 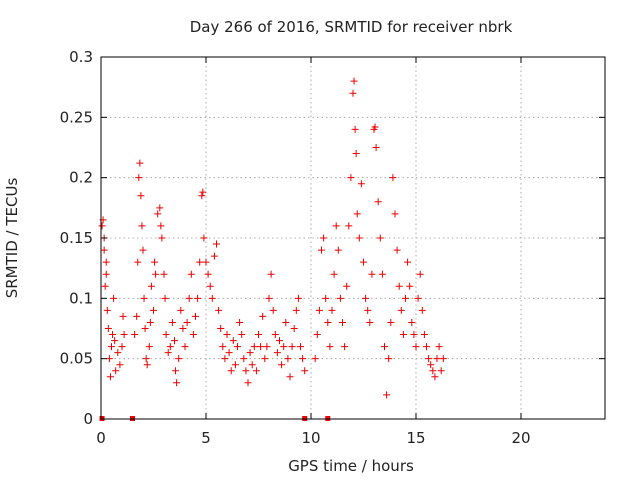 What do you see at coordinates (351, 466) in the screenshot?
I see `x-axis-title: GPS time / hours` at bounding box center [351, 466].